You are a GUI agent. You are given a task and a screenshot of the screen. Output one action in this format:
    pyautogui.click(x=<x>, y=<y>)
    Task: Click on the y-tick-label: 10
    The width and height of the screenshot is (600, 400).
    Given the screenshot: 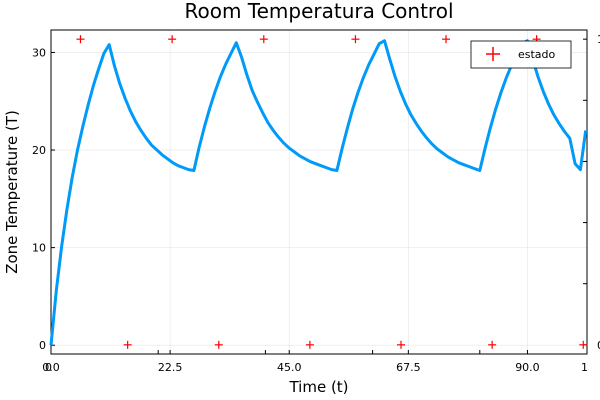 What is the action you would take?
    pyautogui.click(x=39, y=248)
    